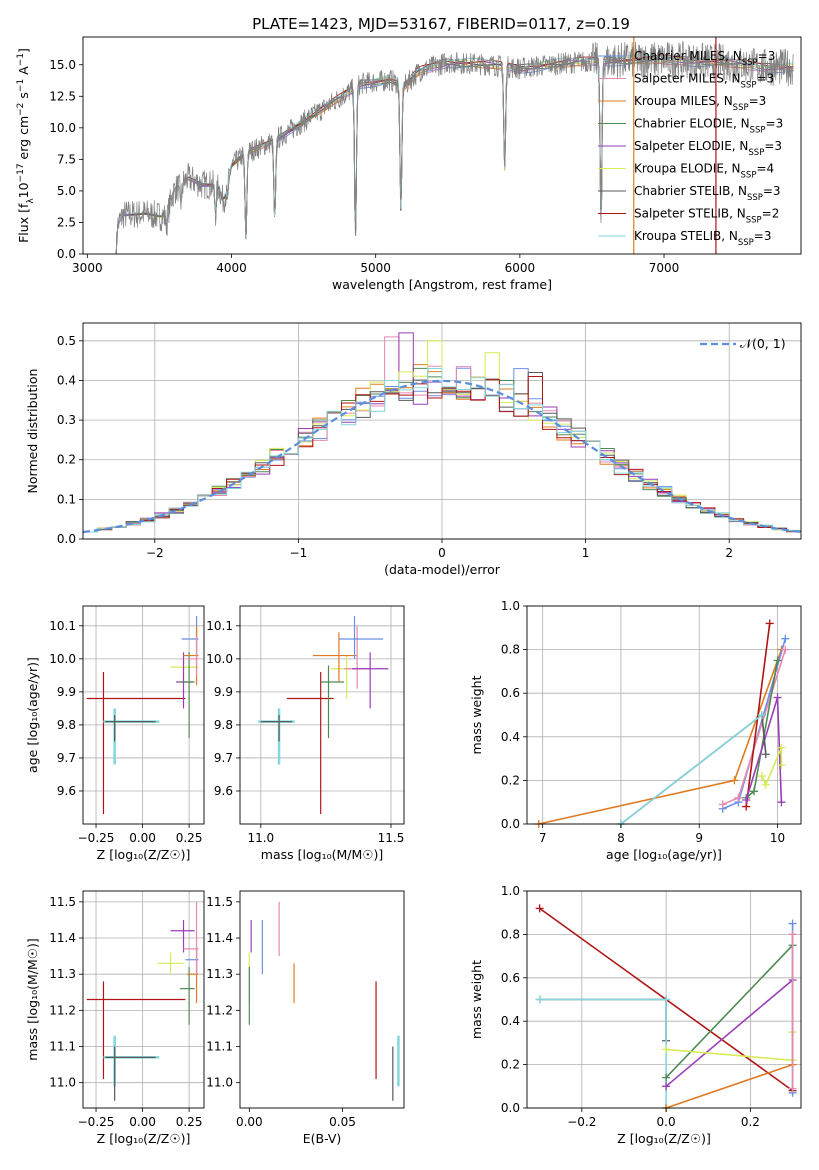  I want to click on y-tick-label: 9.8, so click(66, 725).